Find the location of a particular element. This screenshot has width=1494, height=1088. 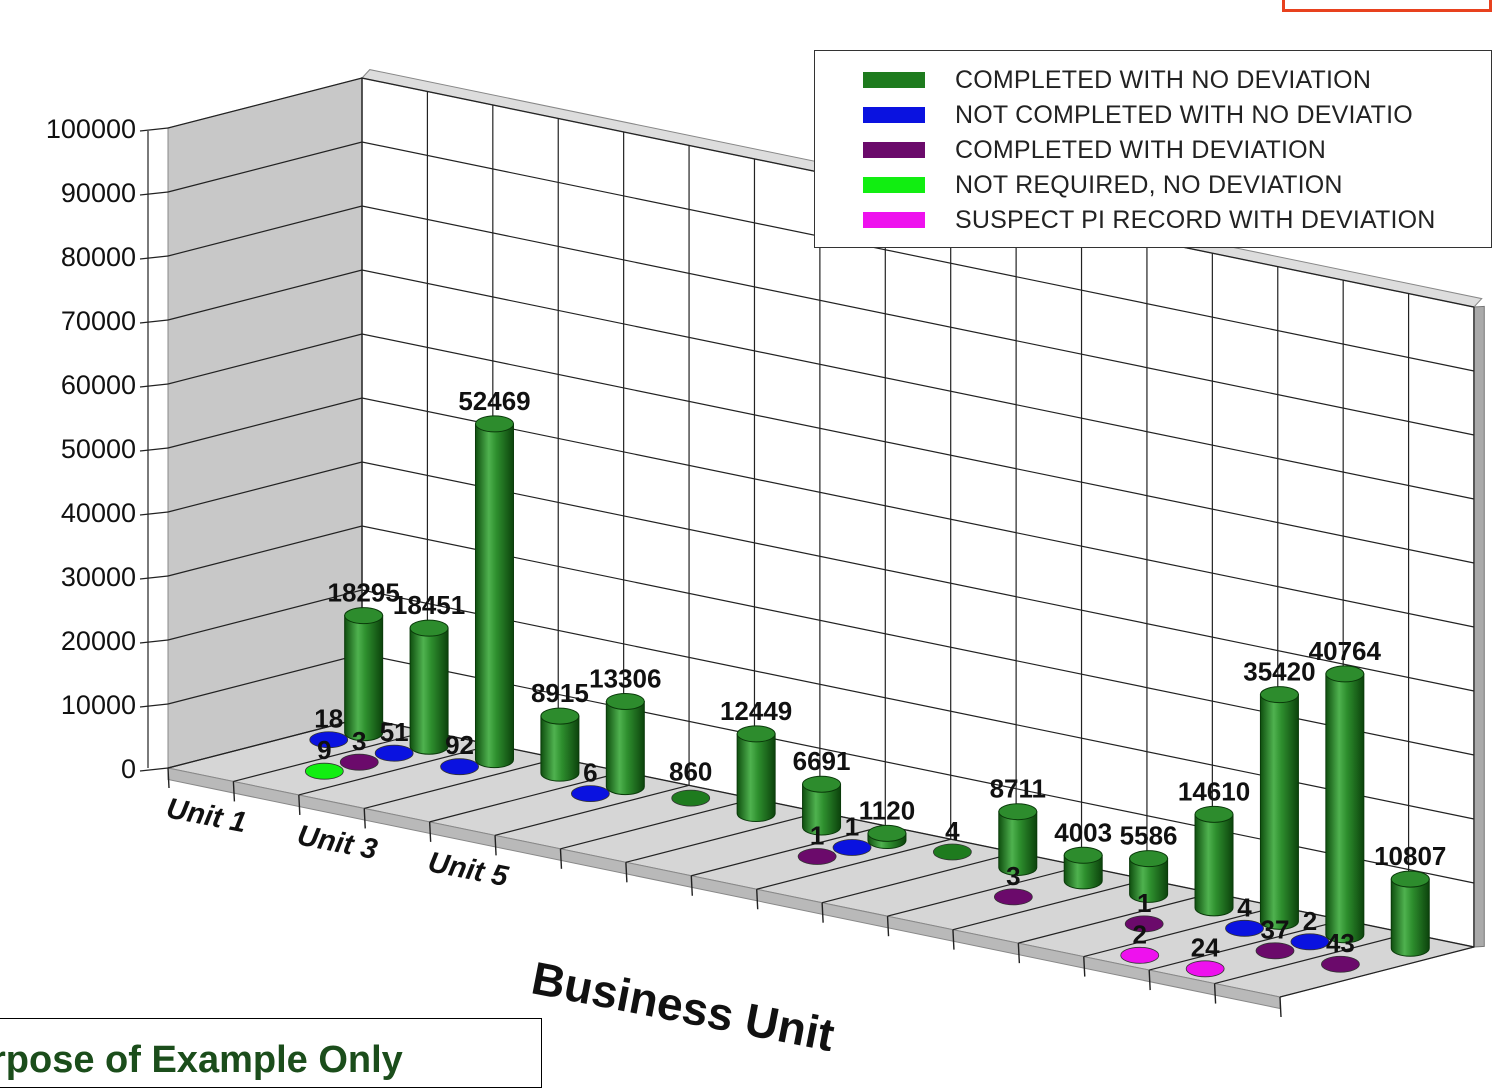

data-label: 24 is located at coordinates (1205, 948).